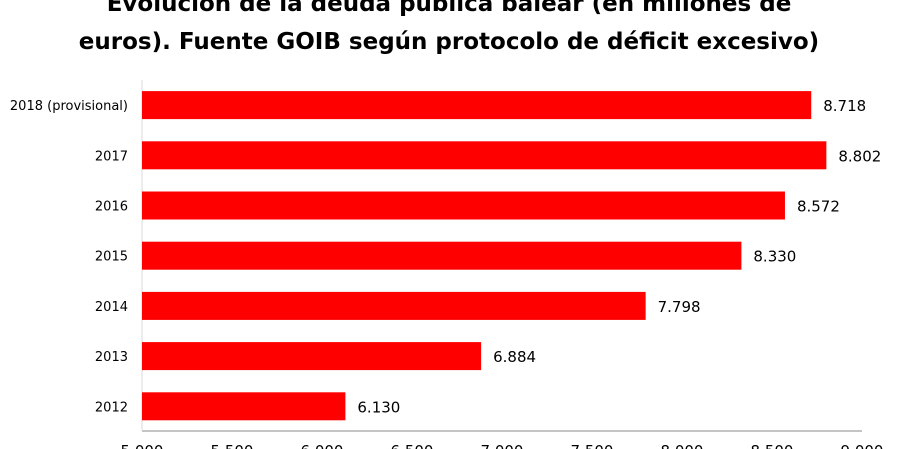 This screenshot has height=449, width=898. What do you see at coordinates (111, 257) in the screenshot?
I see `category-label: 2015` at bounding box center [111, 257].